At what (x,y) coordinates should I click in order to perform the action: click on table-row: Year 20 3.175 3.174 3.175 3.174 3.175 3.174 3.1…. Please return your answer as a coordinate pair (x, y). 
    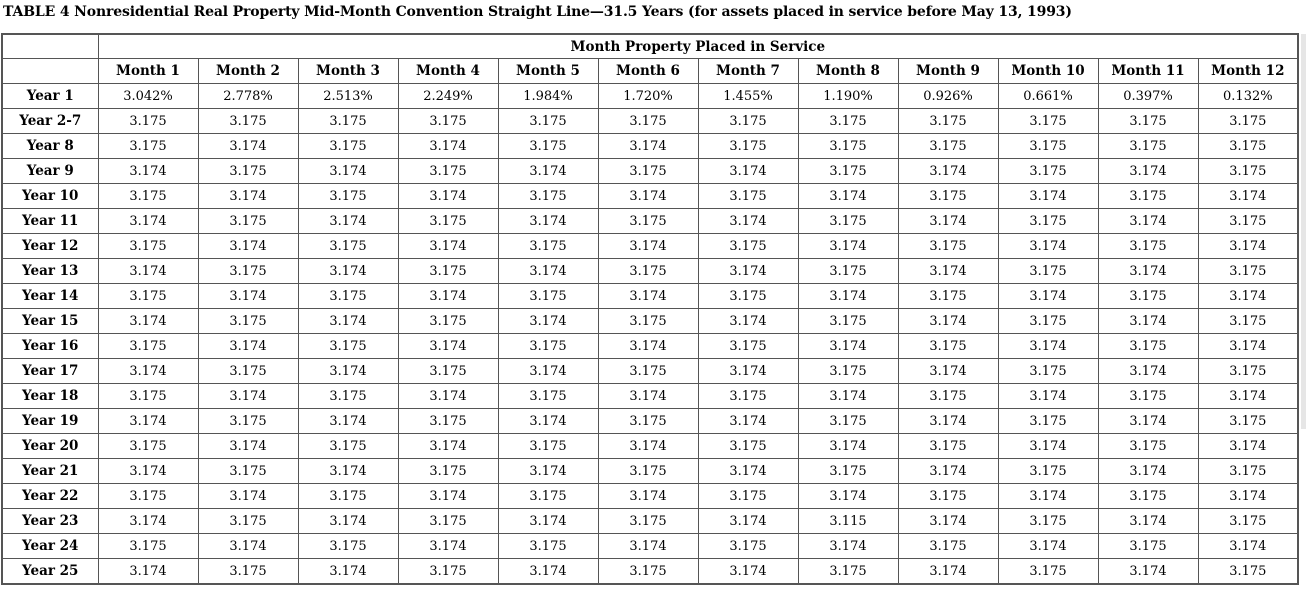
    Looking at the image, I should click on (650, 446).